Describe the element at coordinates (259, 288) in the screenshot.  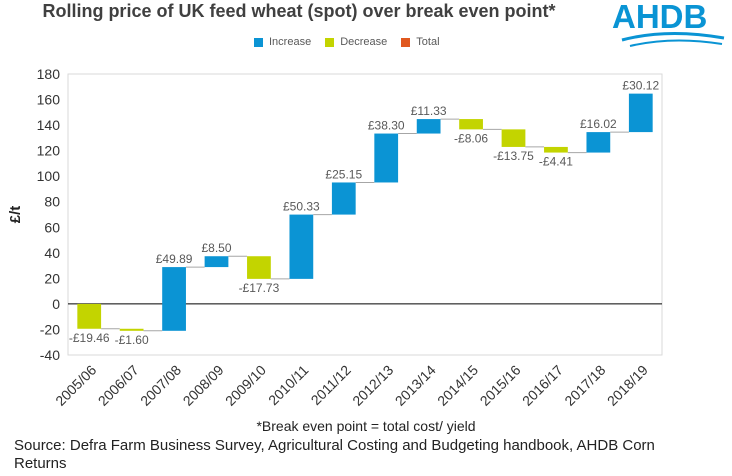
I see `data-label: -£17.73` at that location.